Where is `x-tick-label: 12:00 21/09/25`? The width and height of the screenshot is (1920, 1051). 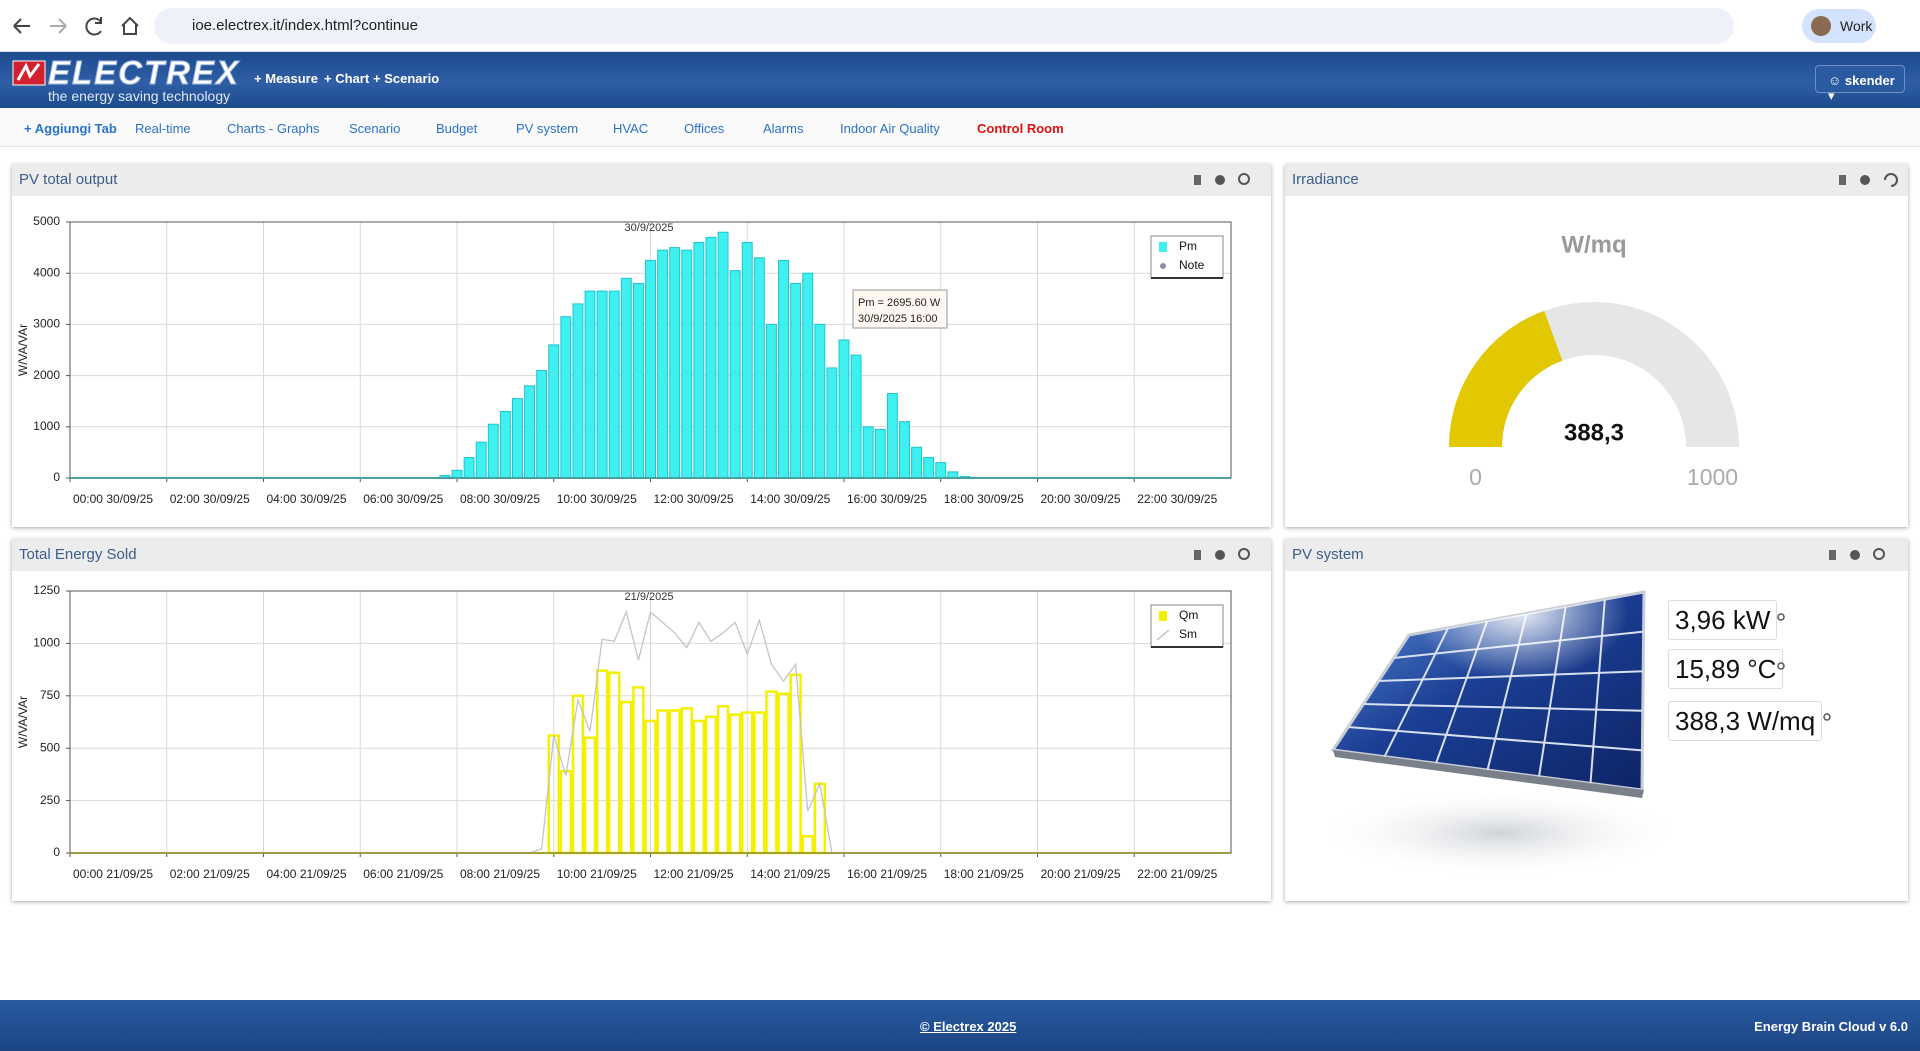
x-tick-label: 12:00 21/09/25 is located at coordinates (693, 874).